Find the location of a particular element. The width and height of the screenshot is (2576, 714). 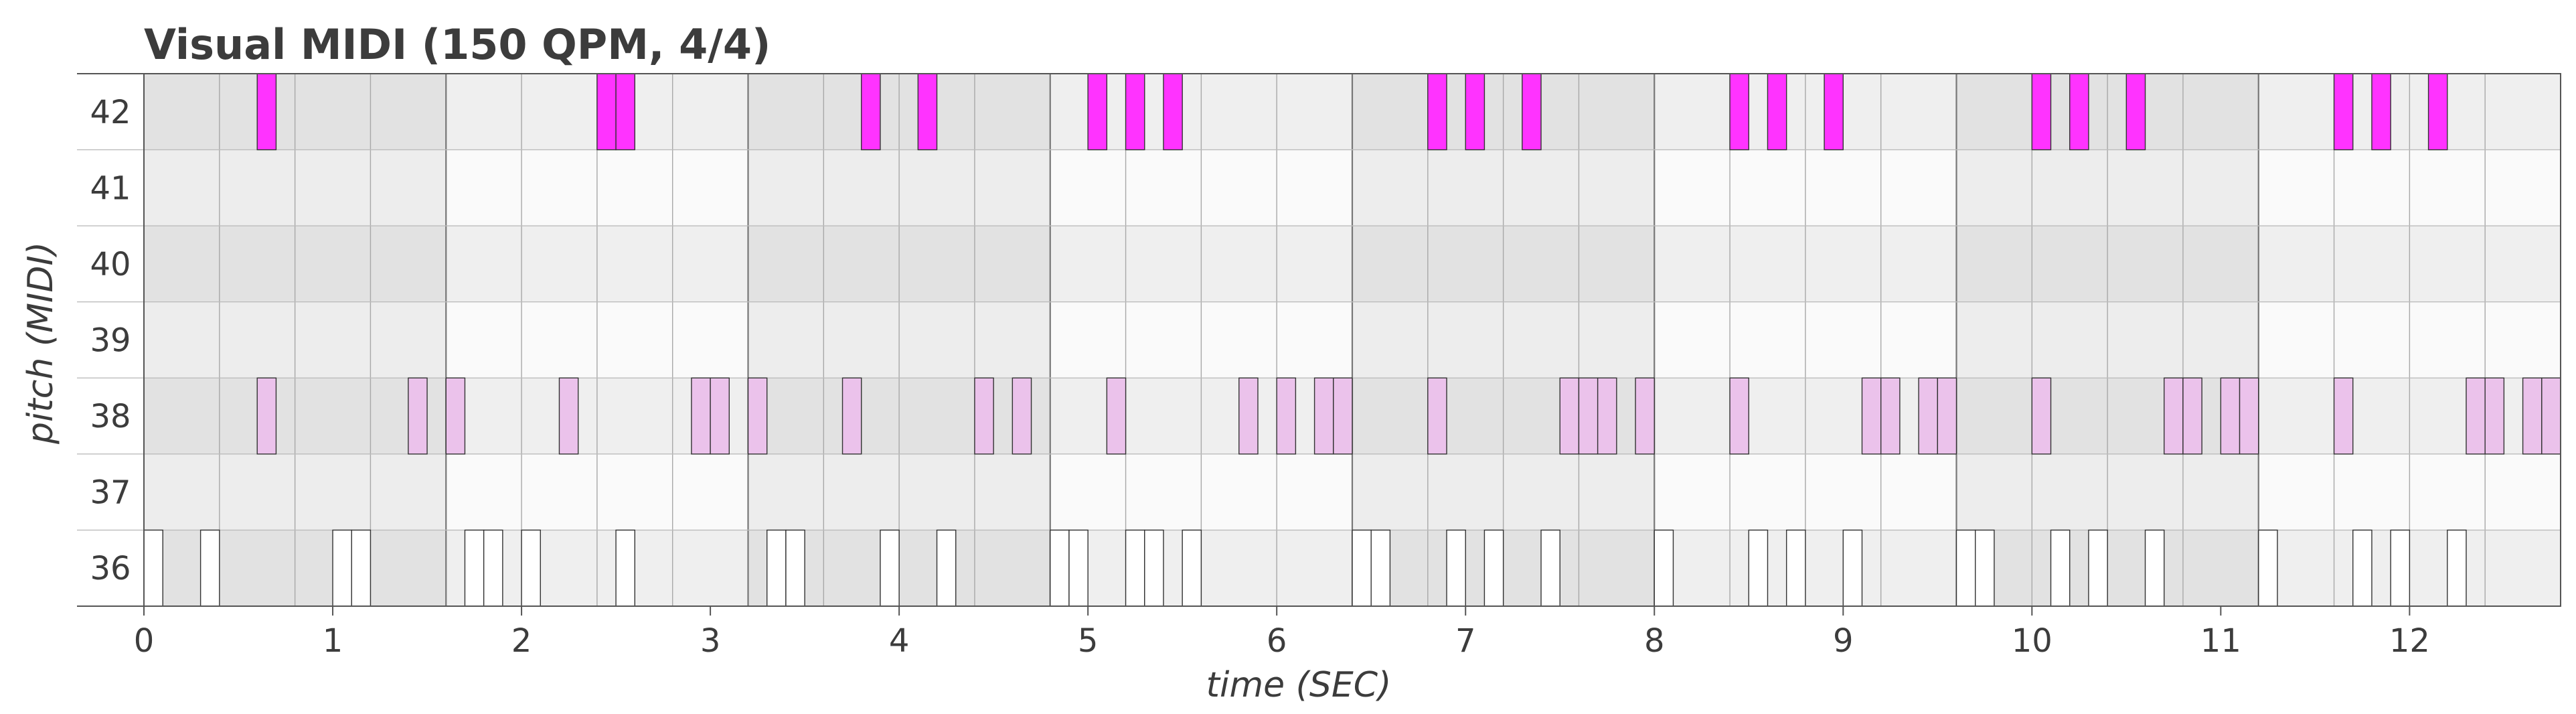

x-tick-label: 3 is located at coordinates (711, 641).